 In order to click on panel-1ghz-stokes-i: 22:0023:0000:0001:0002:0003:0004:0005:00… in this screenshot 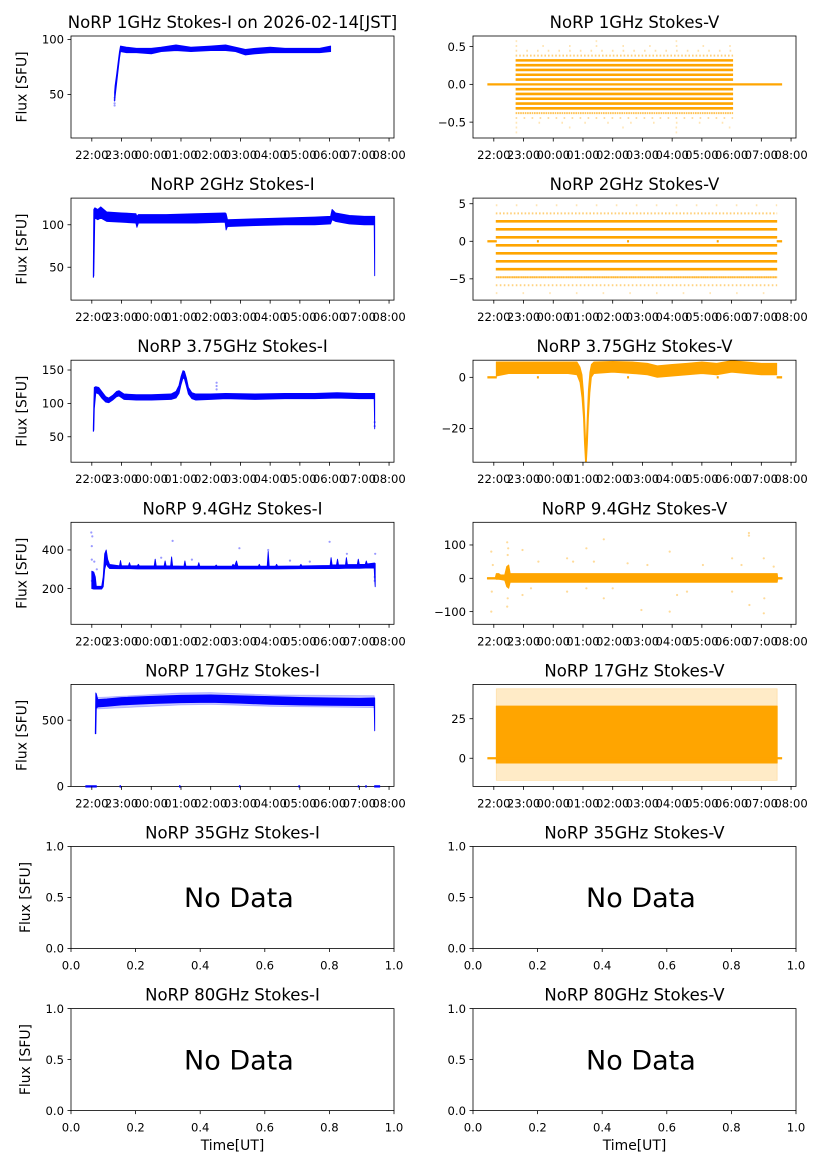, I will do `click(209, 87)`.